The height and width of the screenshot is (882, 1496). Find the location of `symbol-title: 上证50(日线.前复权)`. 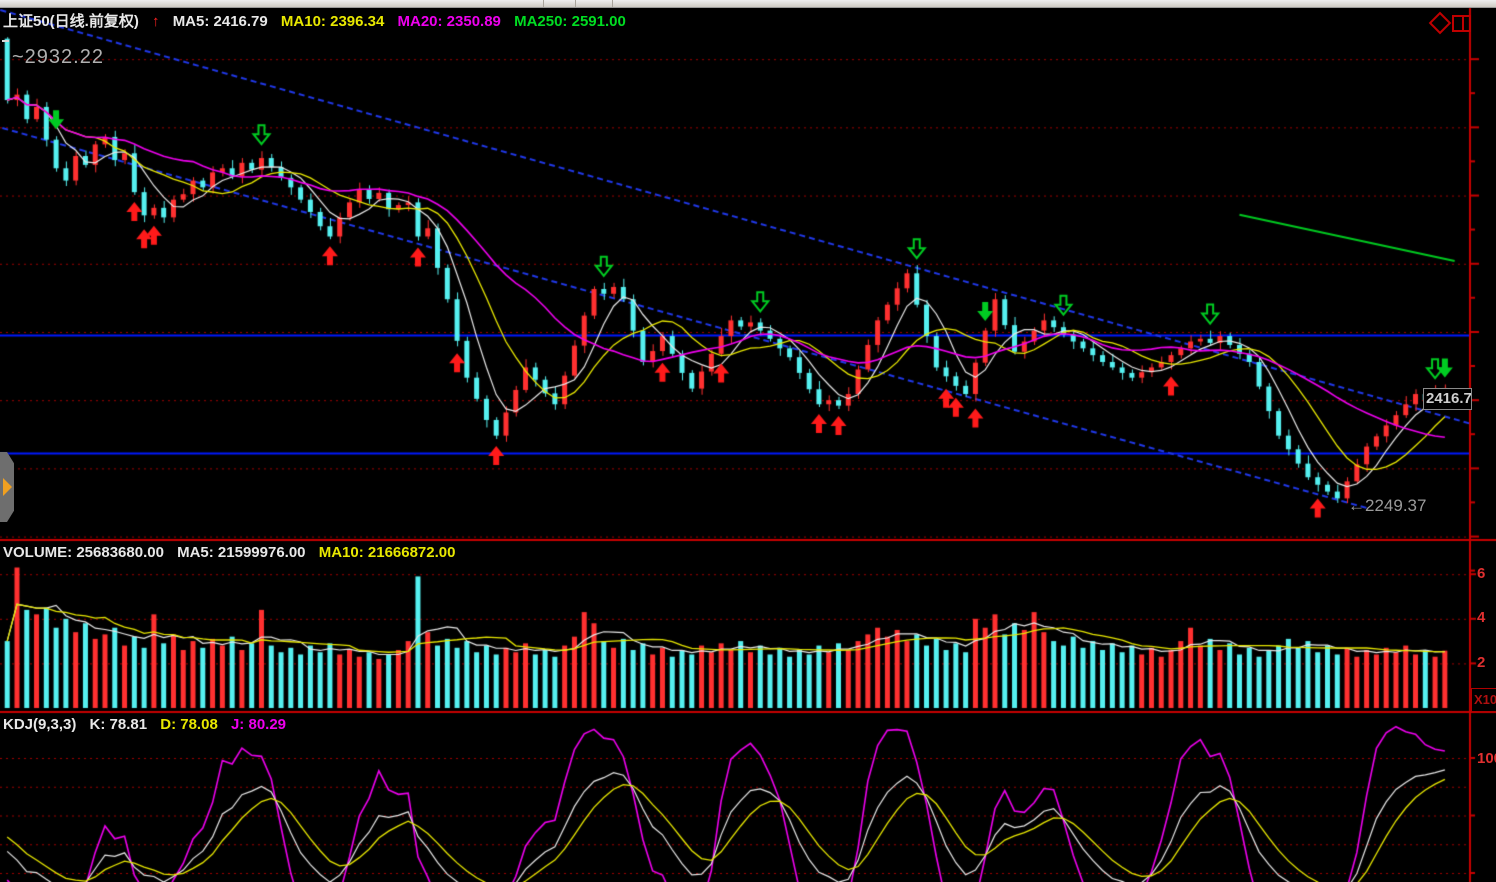

symbol-title: 上证50(日线.前复权) is located at coordinates (71, 21).